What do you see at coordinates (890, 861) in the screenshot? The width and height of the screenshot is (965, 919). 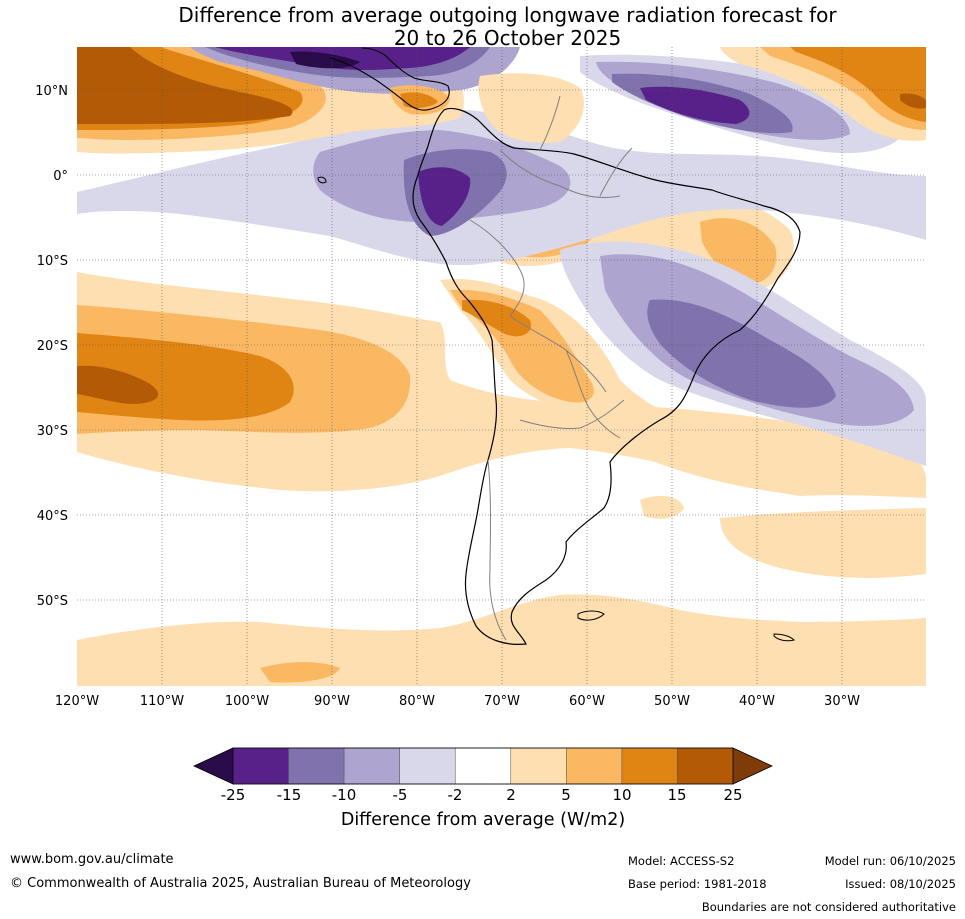 I see `model-run-date: Model run: 06/10/2025` at bounding box center [890, 861].